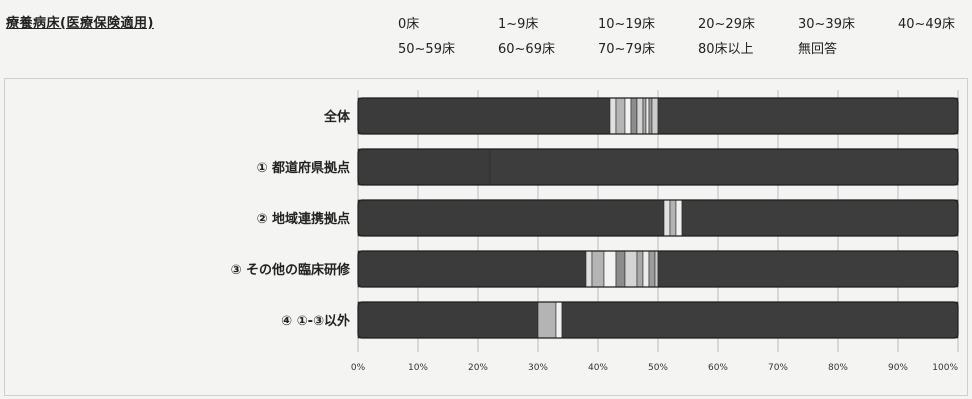  What do you see at coordinates (718, 368) in the screenshot?
I see `x-tick-label: 60%` at bounding box center [718, 368].